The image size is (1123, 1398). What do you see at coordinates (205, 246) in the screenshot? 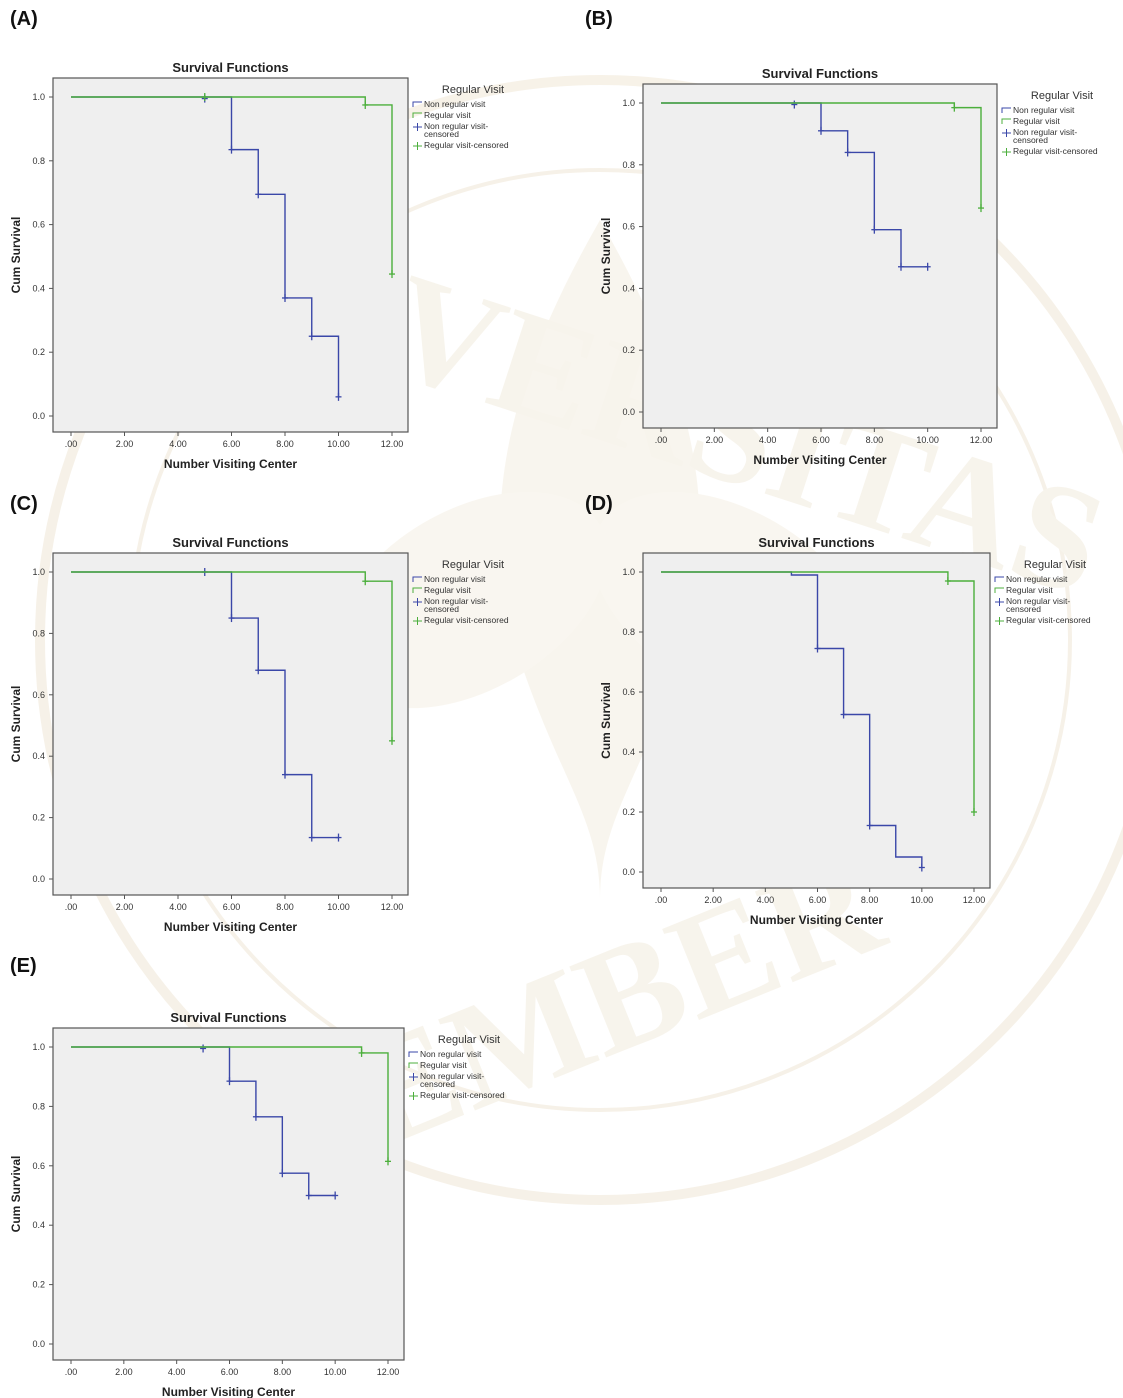
I see `non-regular-visit-curve` at bounding box center [205, 246].